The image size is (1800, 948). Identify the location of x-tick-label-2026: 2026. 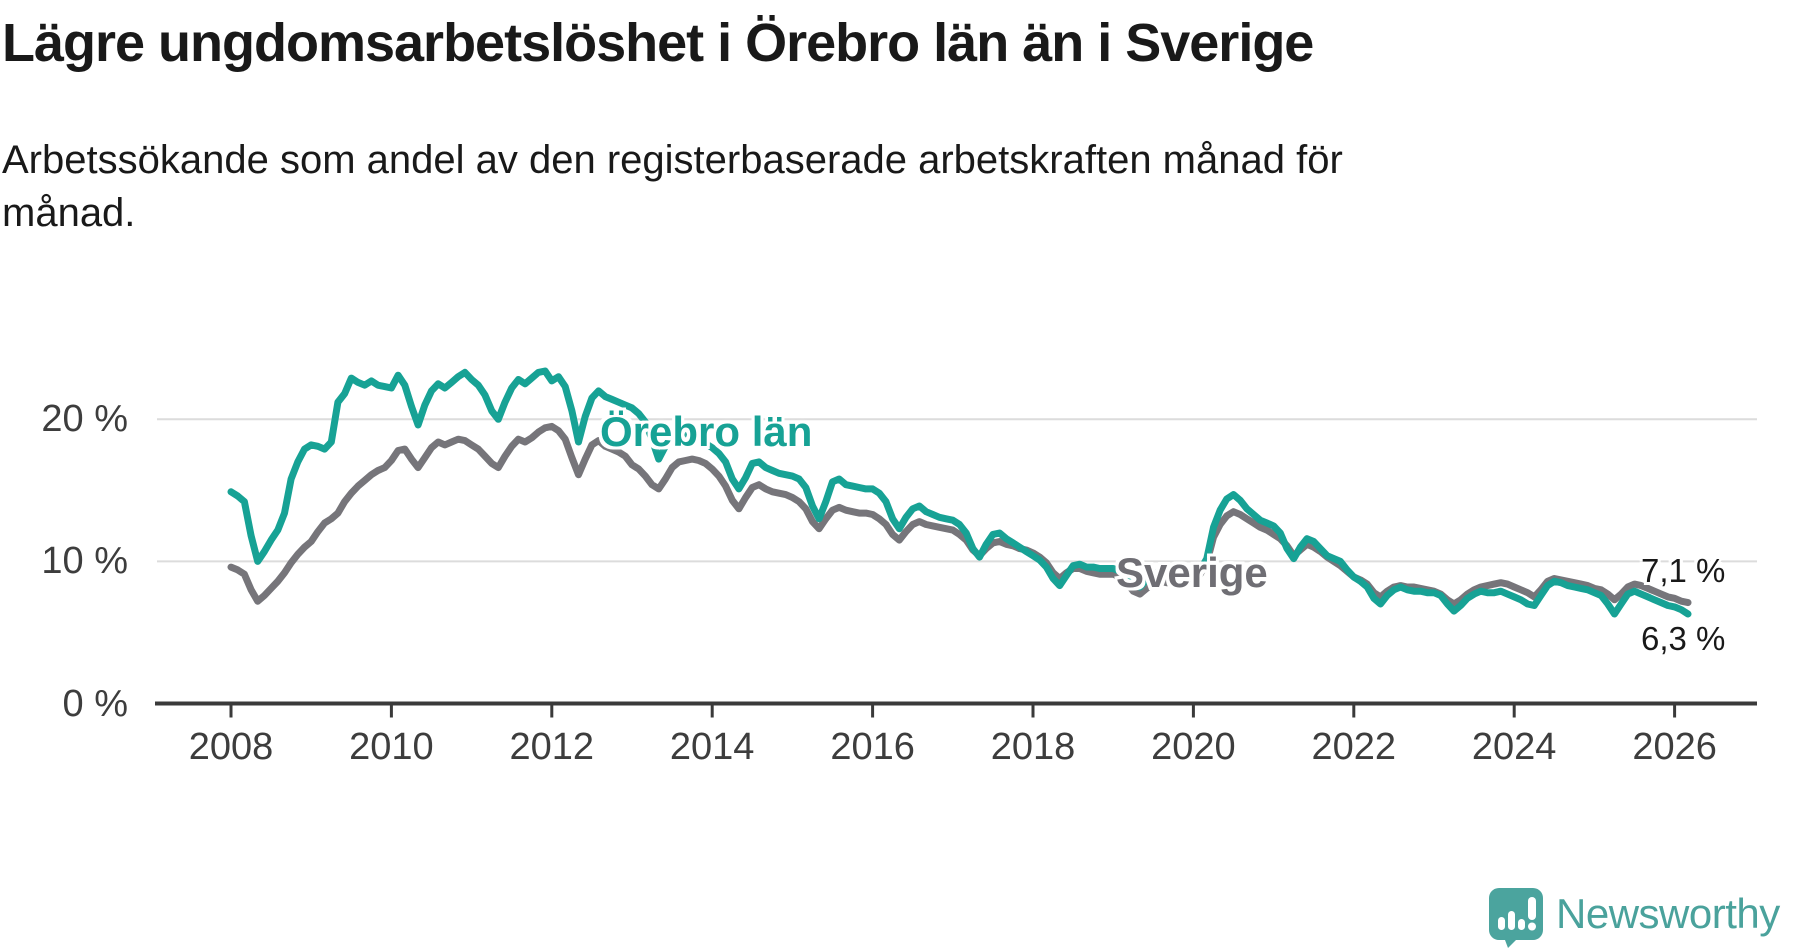
(1674, 747).